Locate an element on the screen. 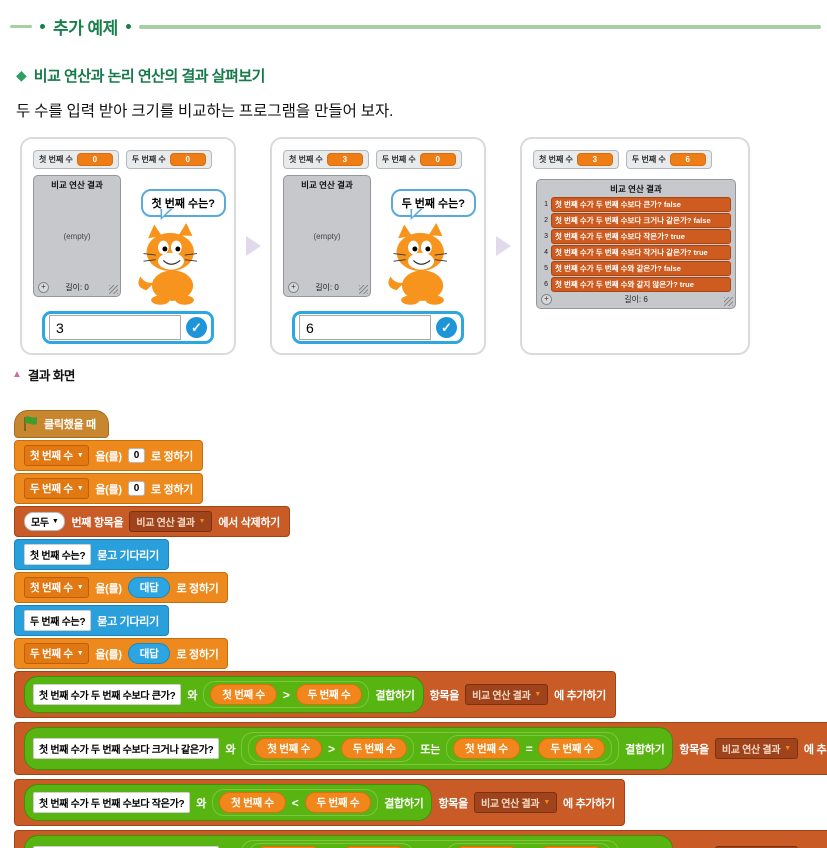 The image size is (827, 848). scratch-block-var: 두 번째 수 ▼ 을(를) 대답 로 정하기 is located at coordinates (121, 653).